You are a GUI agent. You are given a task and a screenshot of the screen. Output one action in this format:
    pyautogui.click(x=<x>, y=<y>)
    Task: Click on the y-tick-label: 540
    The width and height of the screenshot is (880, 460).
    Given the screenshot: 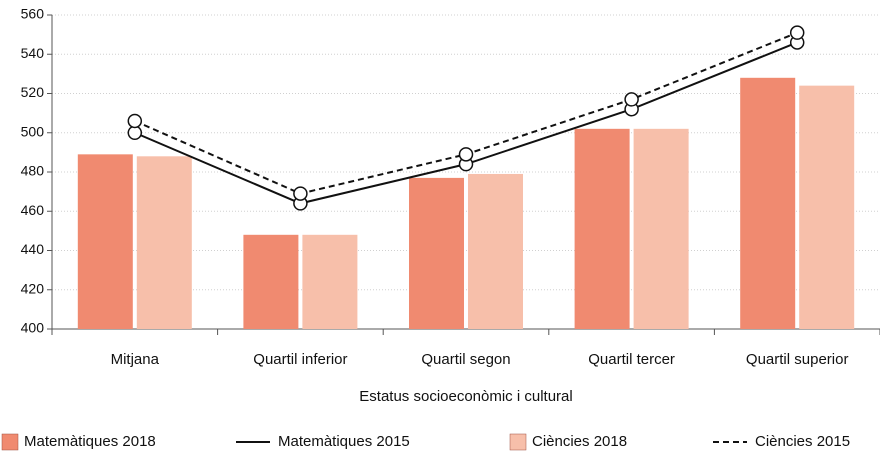 What is the action you would take?
    pyautogui.click(x=33, y=53)
    